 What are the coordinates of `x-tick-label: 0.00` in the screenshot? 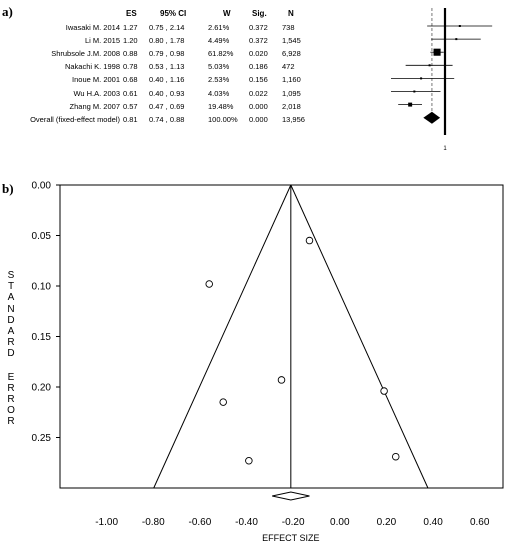 It's located at (340, 522).